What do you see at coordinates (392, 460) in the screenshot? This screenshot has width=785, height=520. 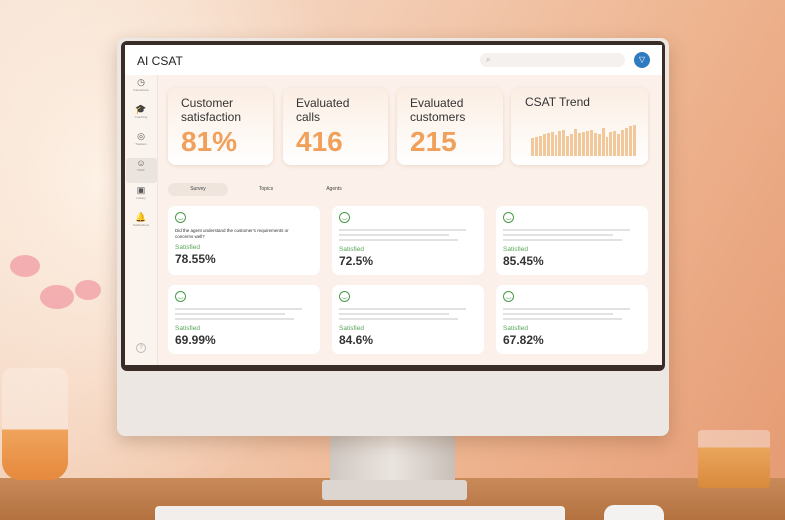 I see `monitor-stand` at bounding box center [392, 460].